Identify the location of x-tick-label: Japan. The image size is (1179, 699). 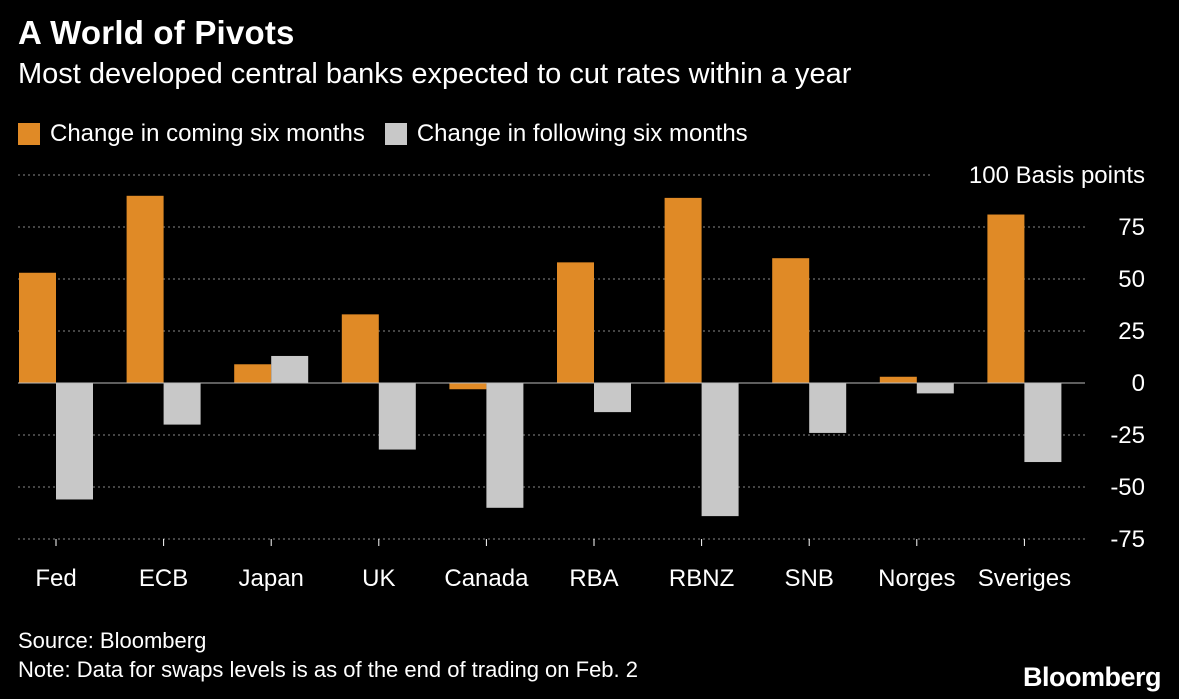
(271, 578).